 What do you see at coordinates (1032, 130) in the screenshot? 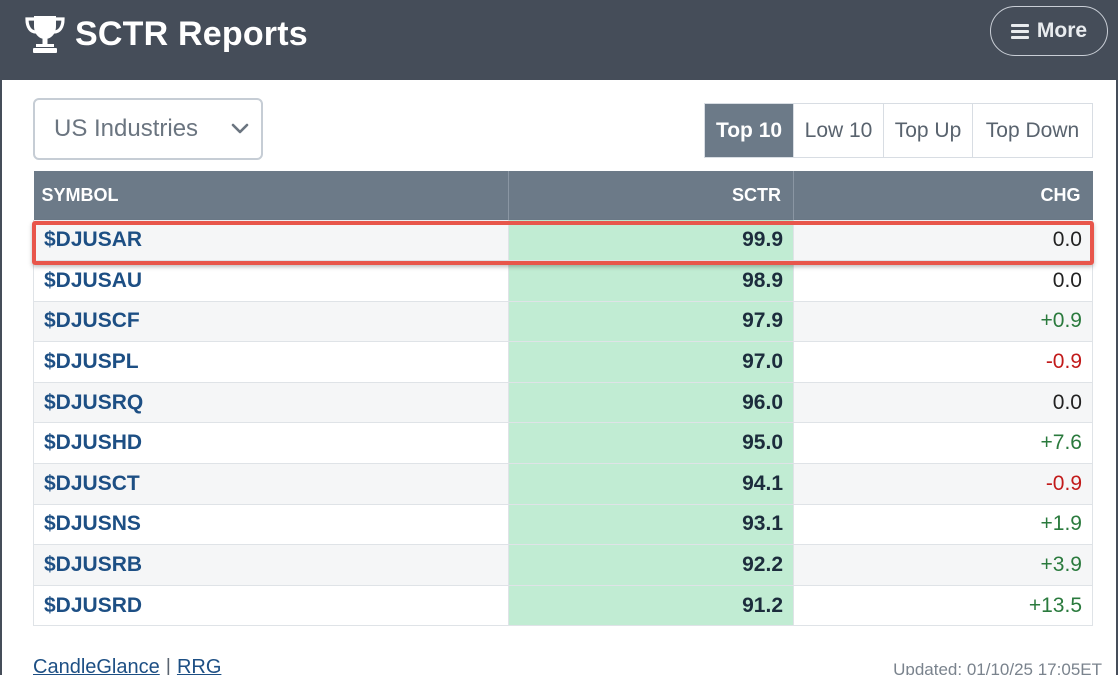
I see `tab-top-down: Top Down` at bounding box center [1032, 130].